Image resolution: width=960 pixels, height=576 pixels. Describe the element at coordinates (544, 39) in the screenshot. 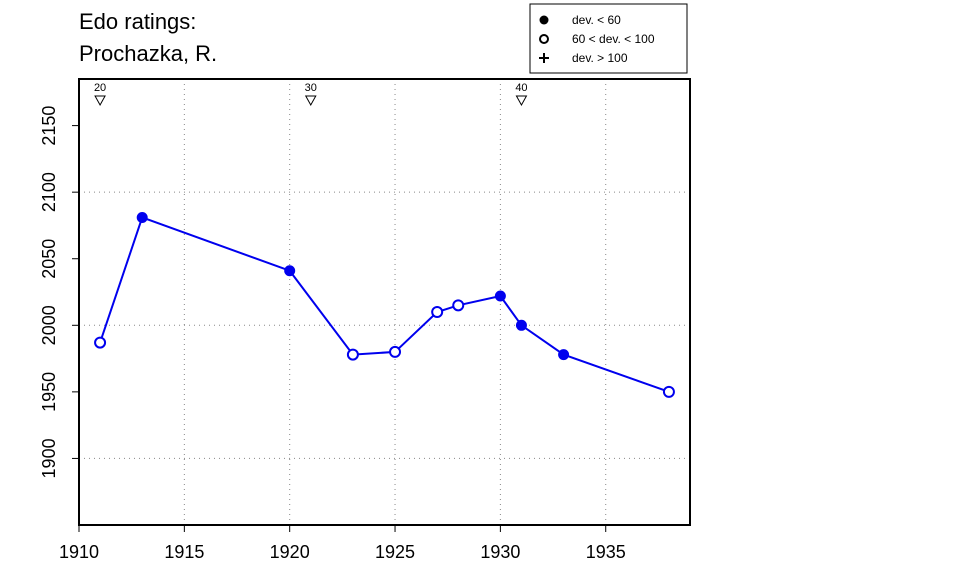

I see `legend-symbol-open` at that location.